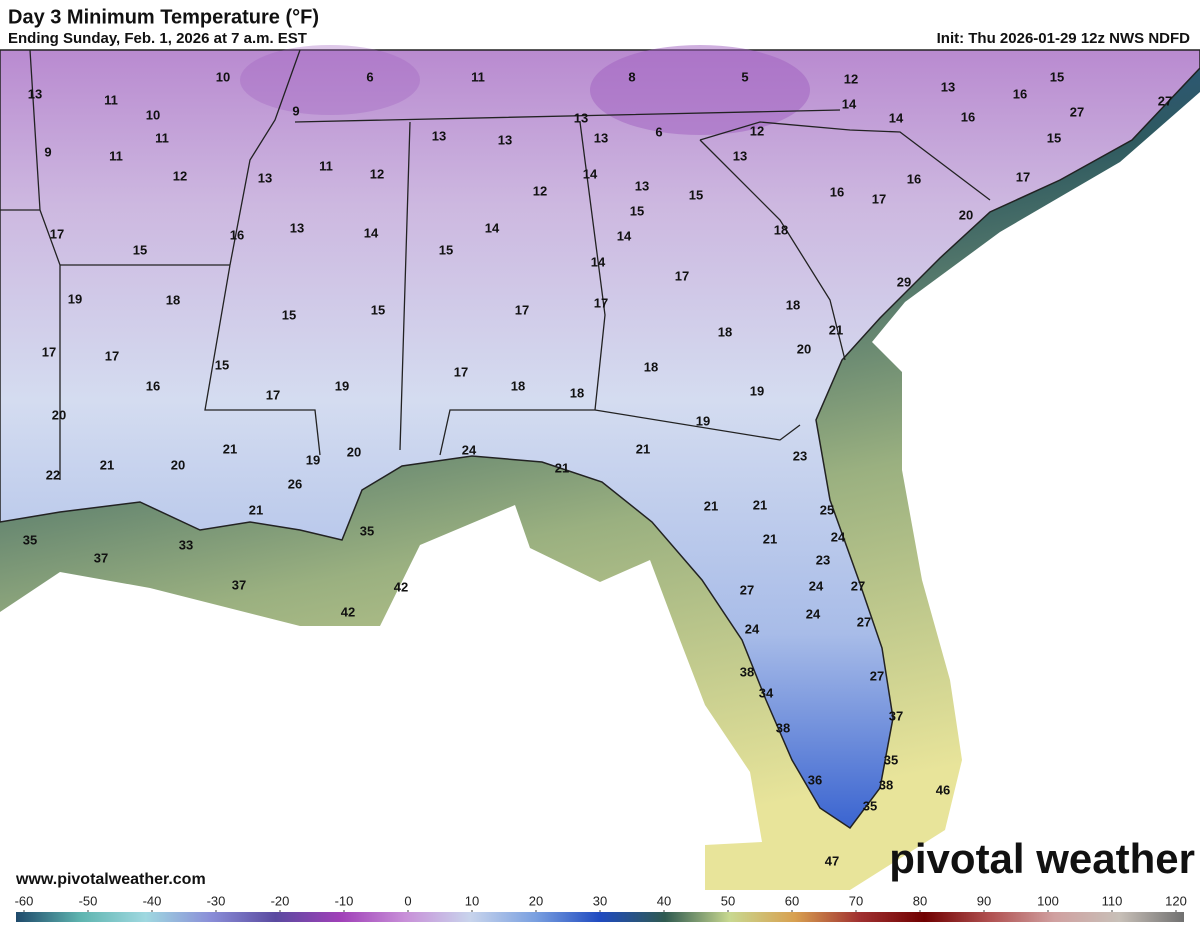  I want to click on init-time: Init: Thu 2026-01-29 12z NWS NDFD, so click(1064, 38).